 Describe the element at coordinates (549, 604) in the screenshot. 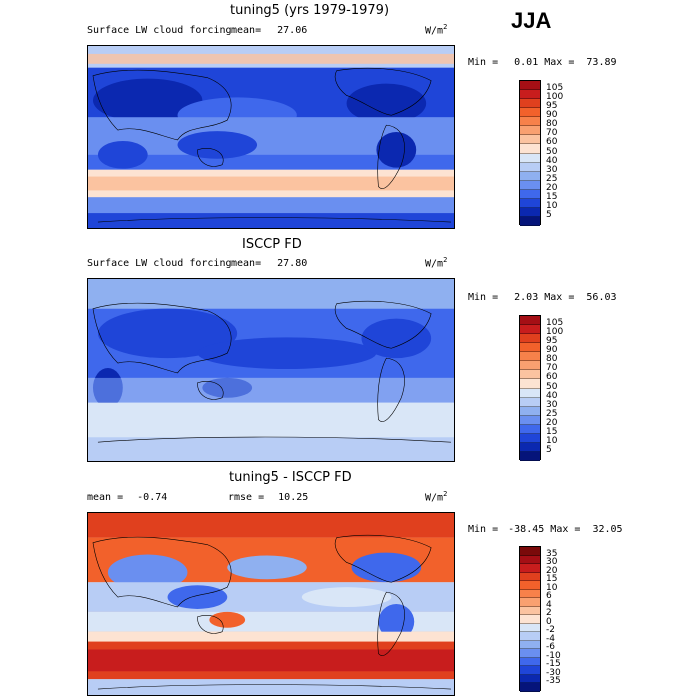

I see `colorbar-label: 4` at that location.